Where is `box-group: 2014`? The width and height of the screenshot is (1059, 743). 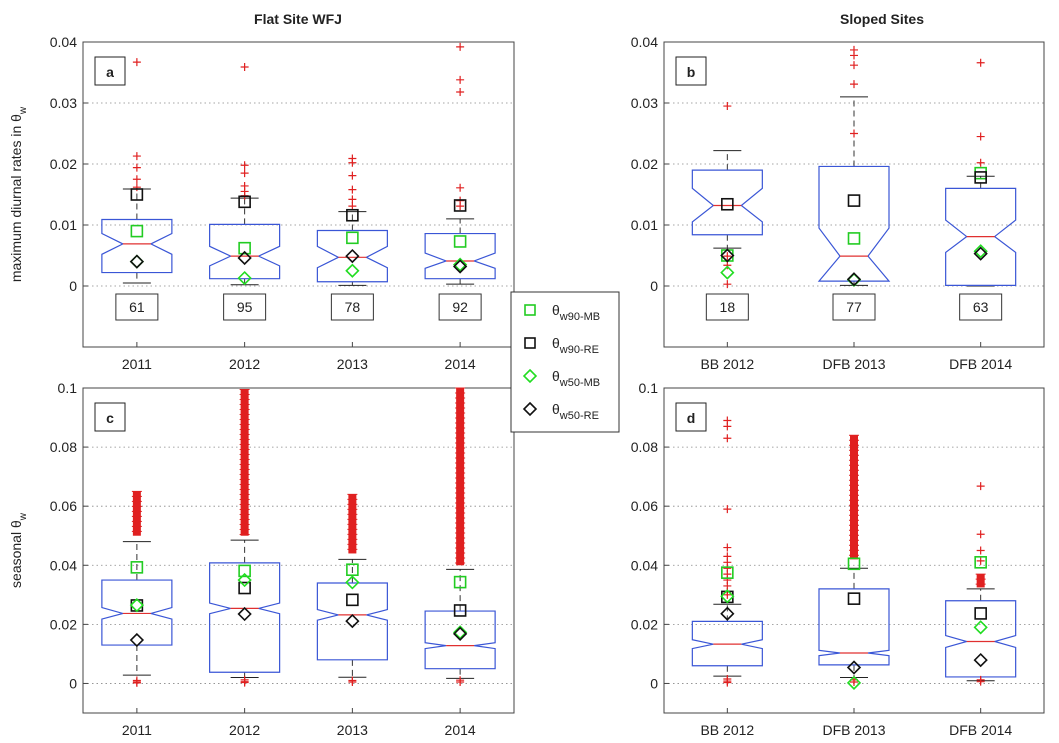 box-group: 2014 is located at coordinates (460, 562).